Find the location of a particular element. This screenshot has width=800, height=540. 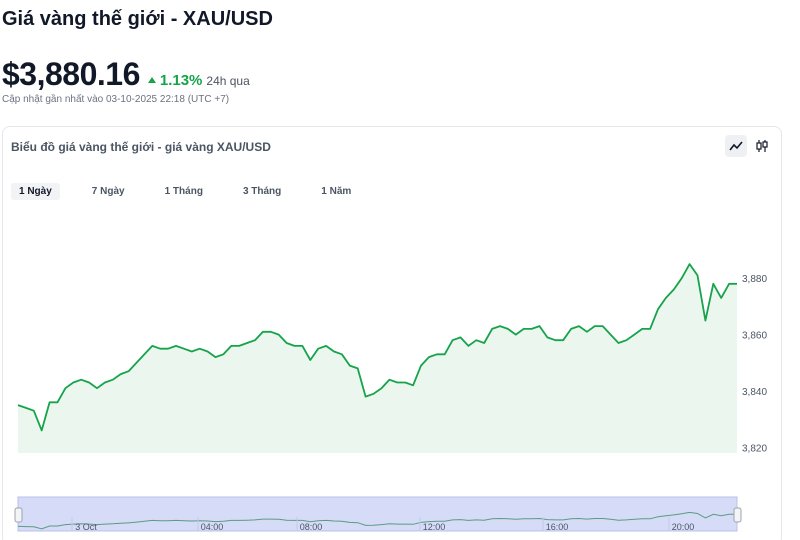

page-title: Giá vàng thế giới - XAU/USD is located at coordinates (137, 19).